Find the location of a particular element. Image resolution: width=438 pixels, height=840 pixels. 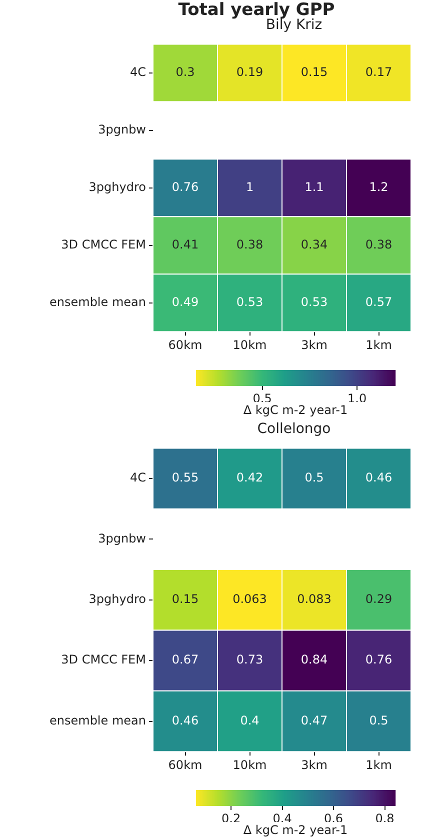

data-label: 0.34 is located at coordinates (314, 245).